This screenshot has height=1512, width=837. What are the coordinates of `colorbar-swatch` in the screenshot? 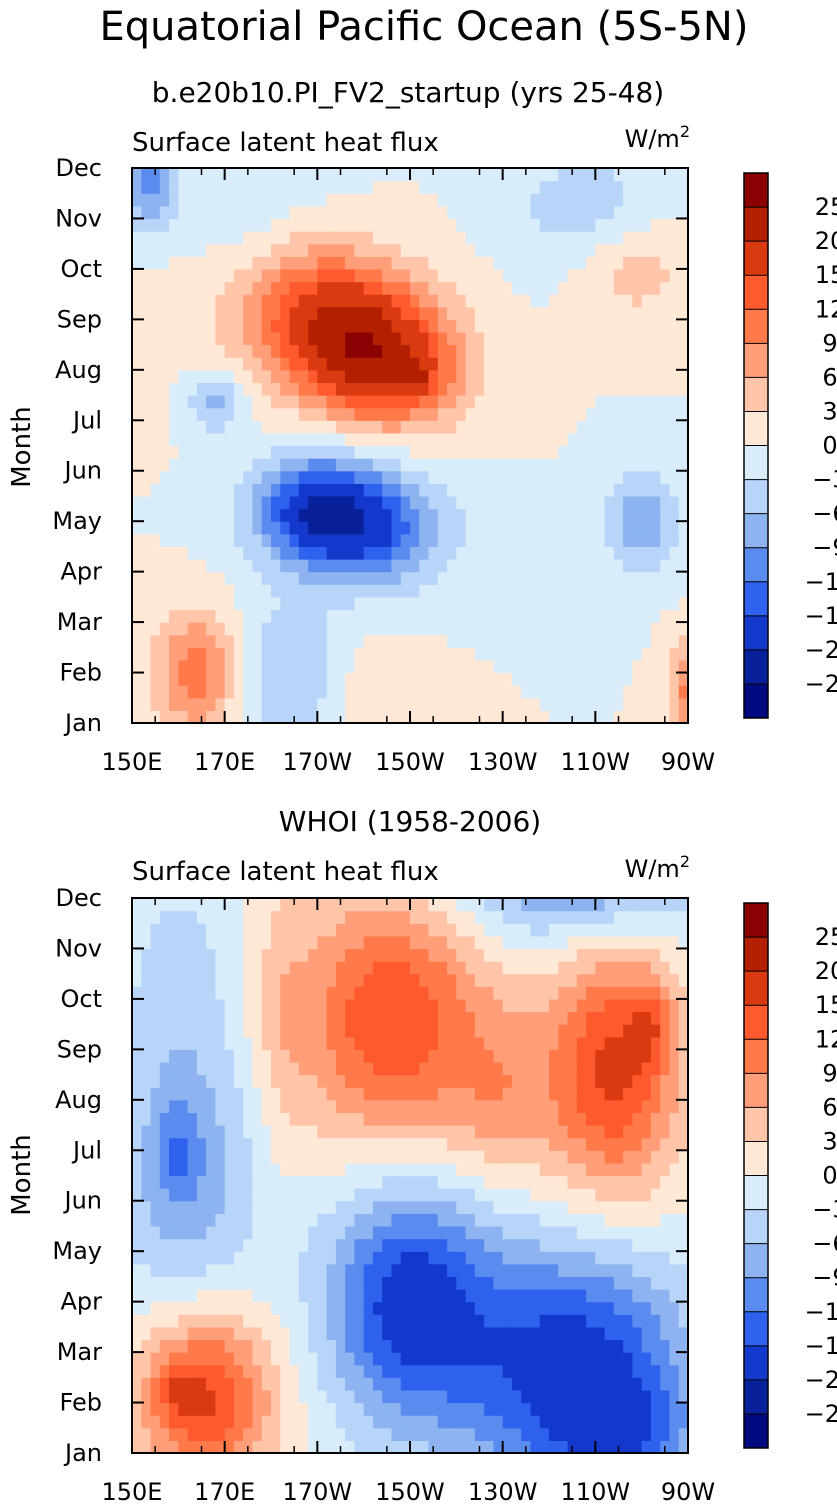 It's located at (756, 565).